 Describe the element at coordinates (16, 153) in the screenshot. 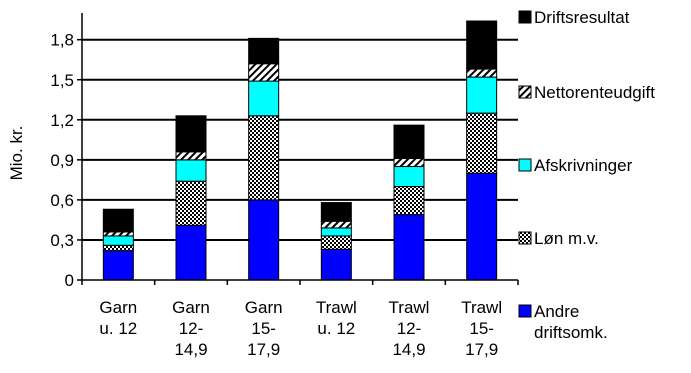

I see `y-axis-label: Mio. kr.` at that location.